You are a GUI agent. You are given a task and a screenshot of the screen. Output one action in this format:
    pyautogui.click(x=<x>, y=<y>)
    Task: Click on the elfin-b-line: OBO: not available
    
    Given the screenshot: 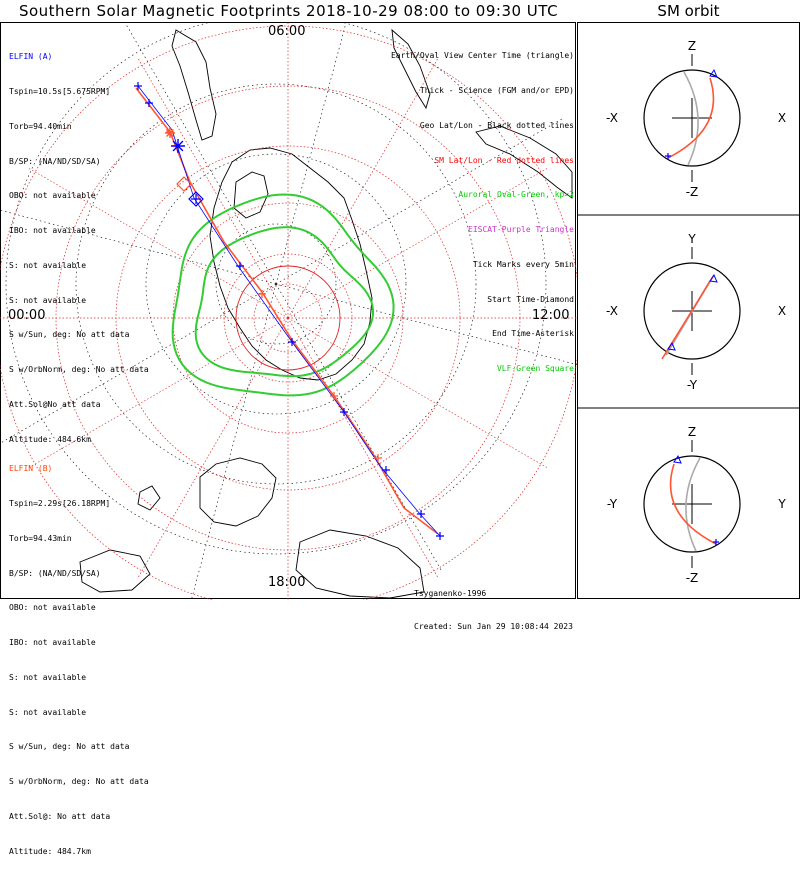 What is the action you would take?
    pyautogui.click(x=52, y=608)
    